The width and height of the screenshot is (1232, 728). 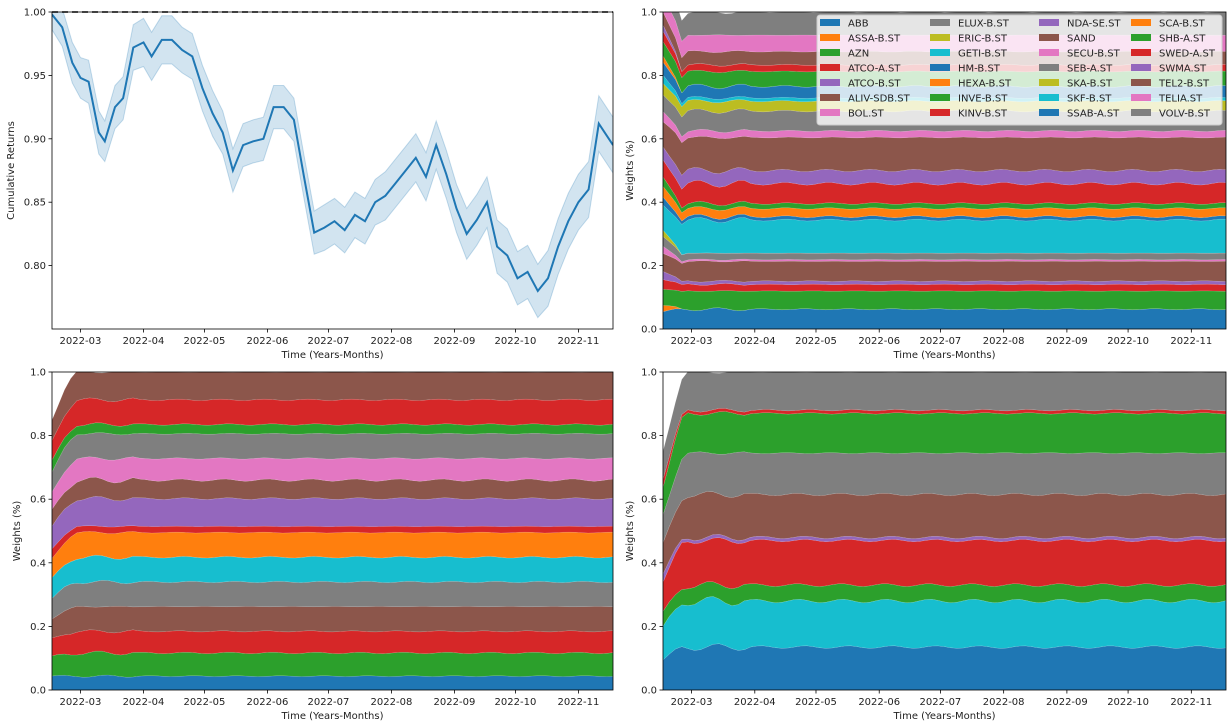 I want to click on legend-label: ASSA-B.ST, so click(x=874, y=39).